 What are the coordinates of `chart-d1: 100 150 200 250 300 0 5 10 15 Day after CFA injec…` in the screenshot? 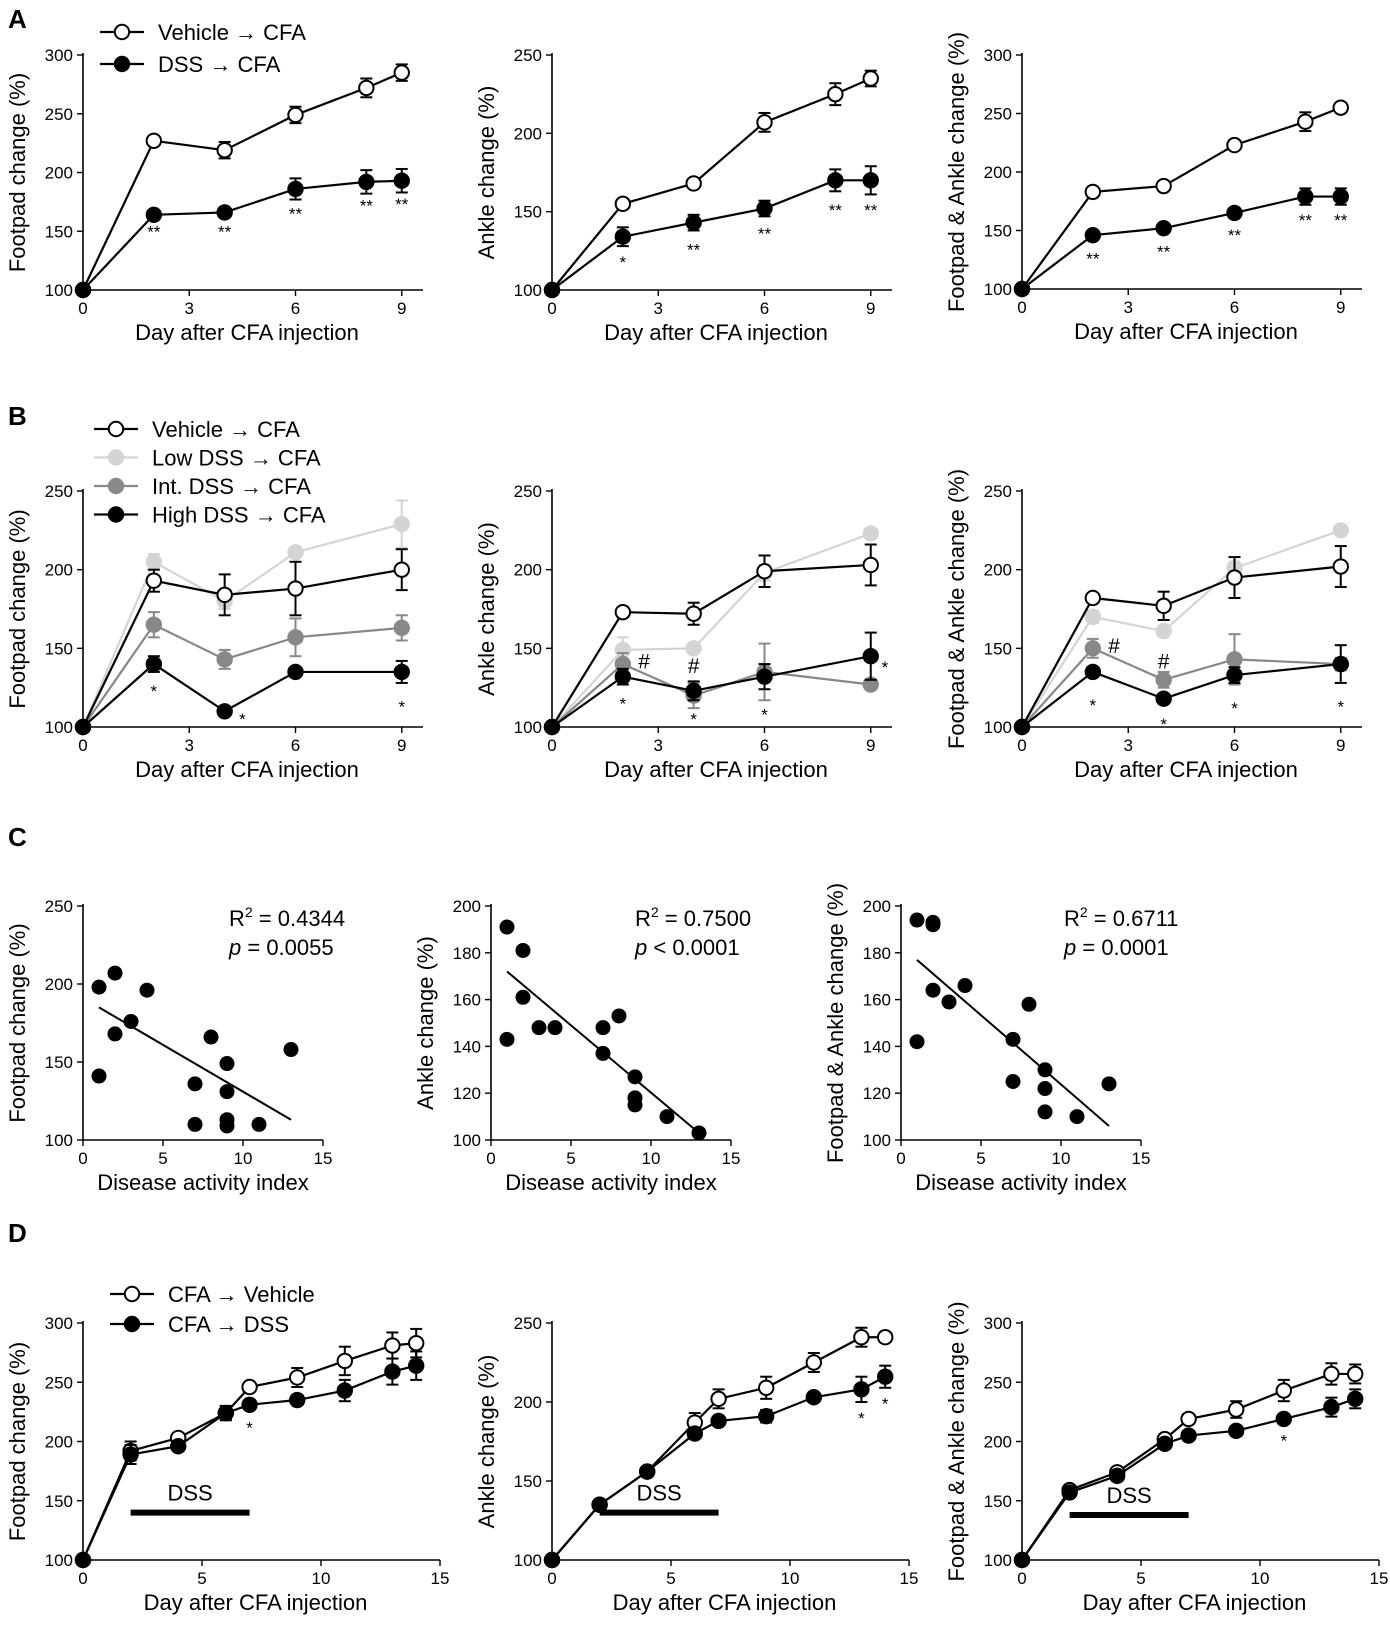 It's located at (227, 1448).